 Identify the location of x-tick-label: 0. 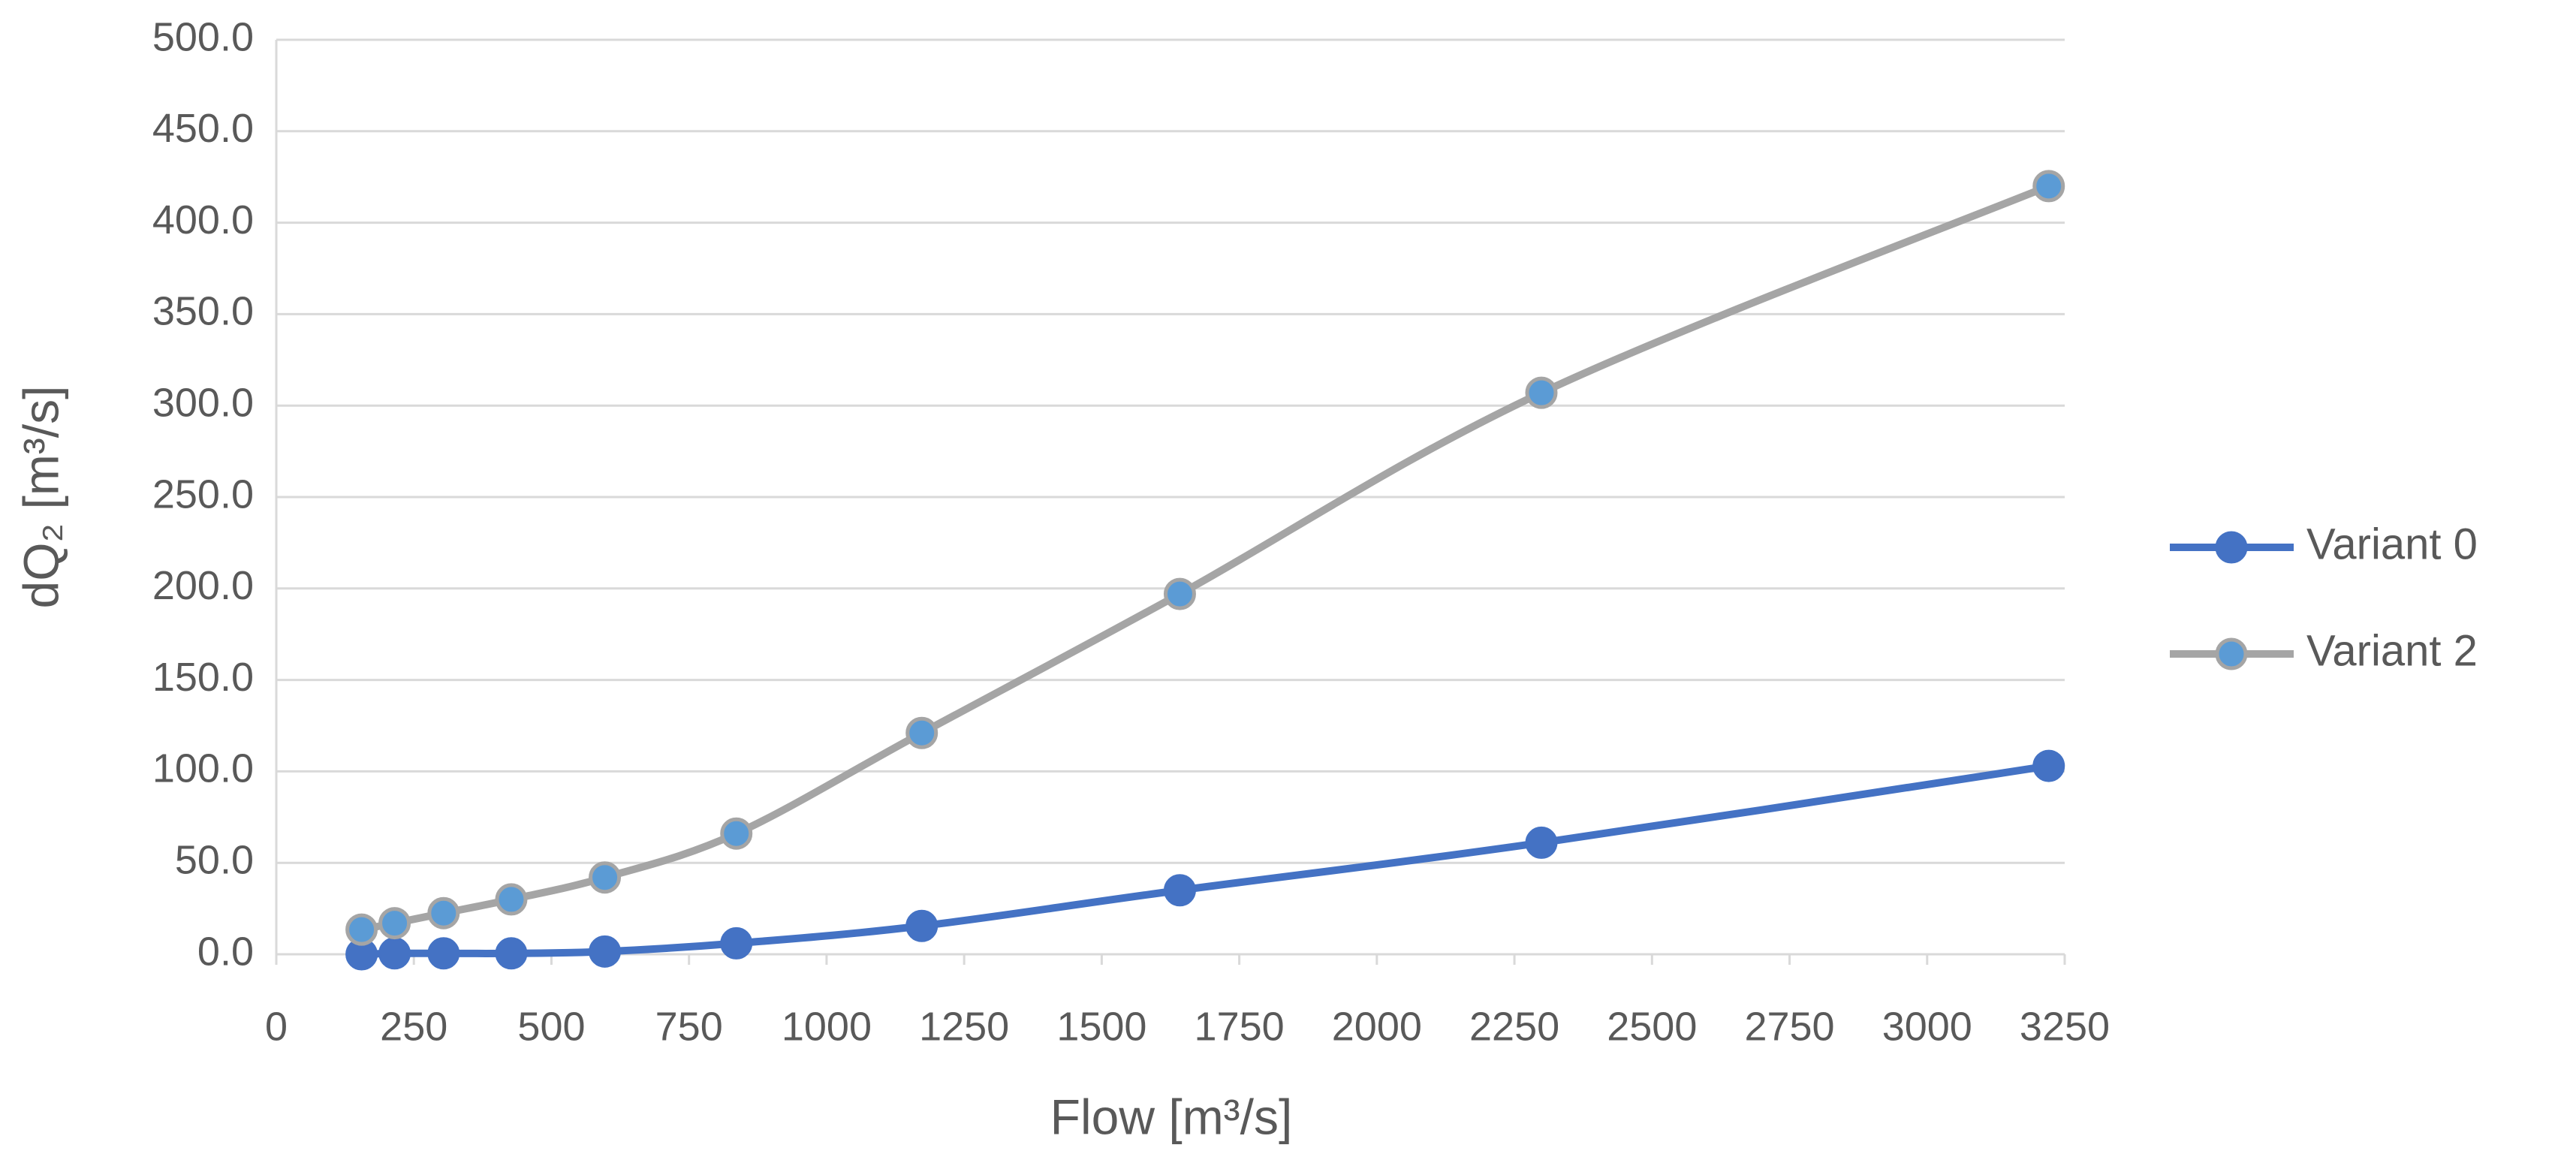
(276, 1026).